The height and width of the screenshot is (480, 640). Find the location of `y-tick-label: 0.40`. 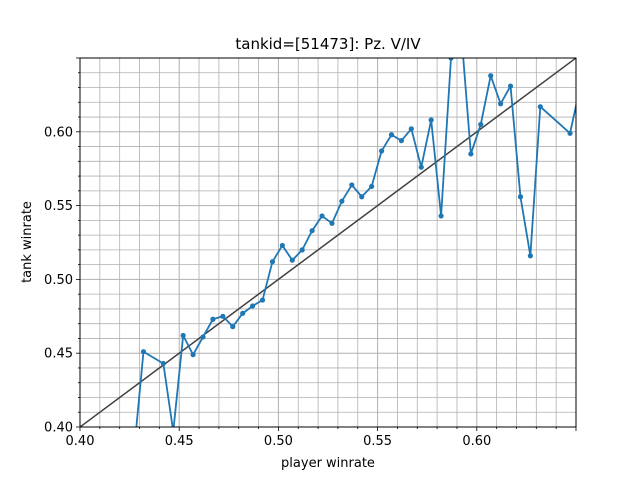

y-tick-label: 0.40 is located at coordinates (58, 428).